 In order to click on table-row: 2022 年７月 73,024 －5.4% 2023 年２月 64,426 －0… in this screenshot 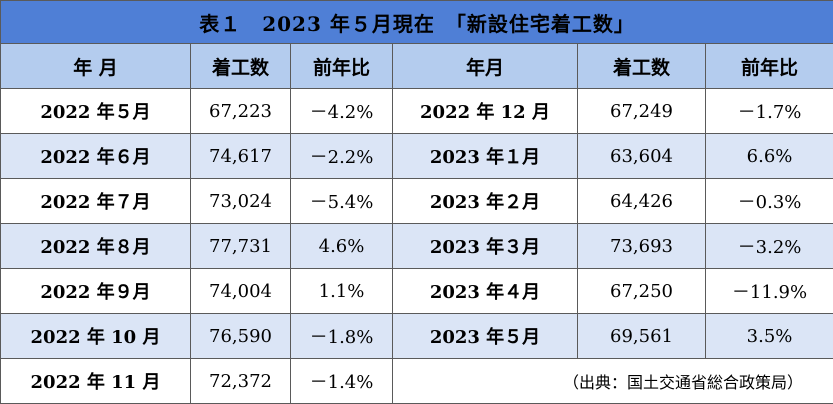, I will do `click(417, 201)`.